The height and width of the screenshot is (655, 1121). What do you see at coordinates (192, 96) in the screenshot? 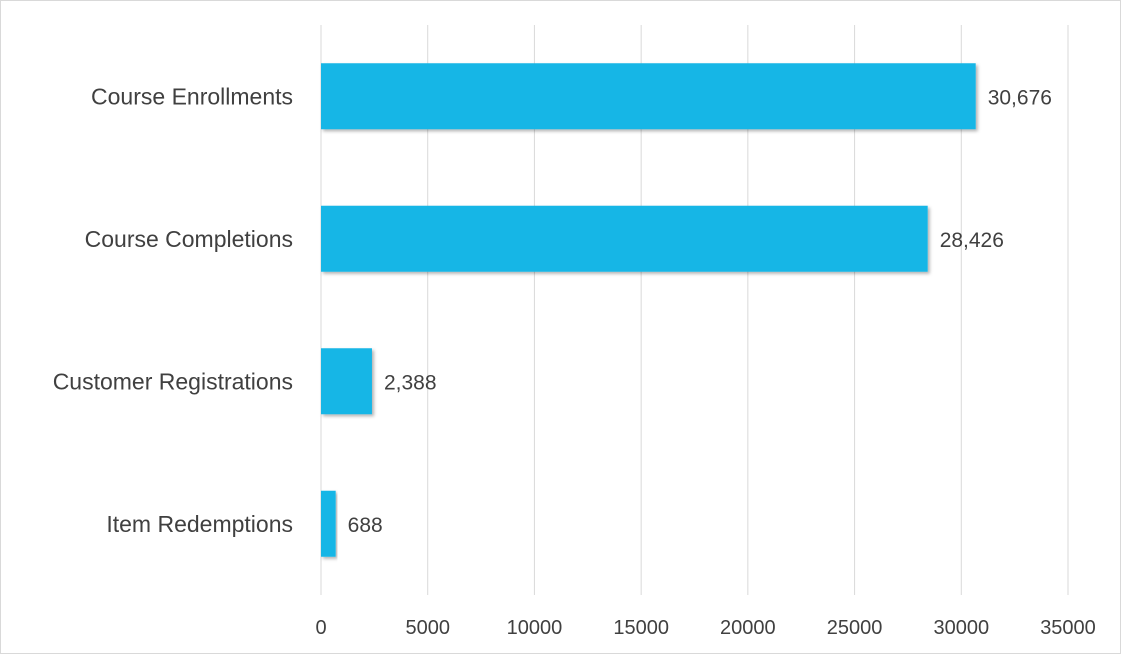
I see `category-label: Course Enrollments` at bounding box center [192, 96].